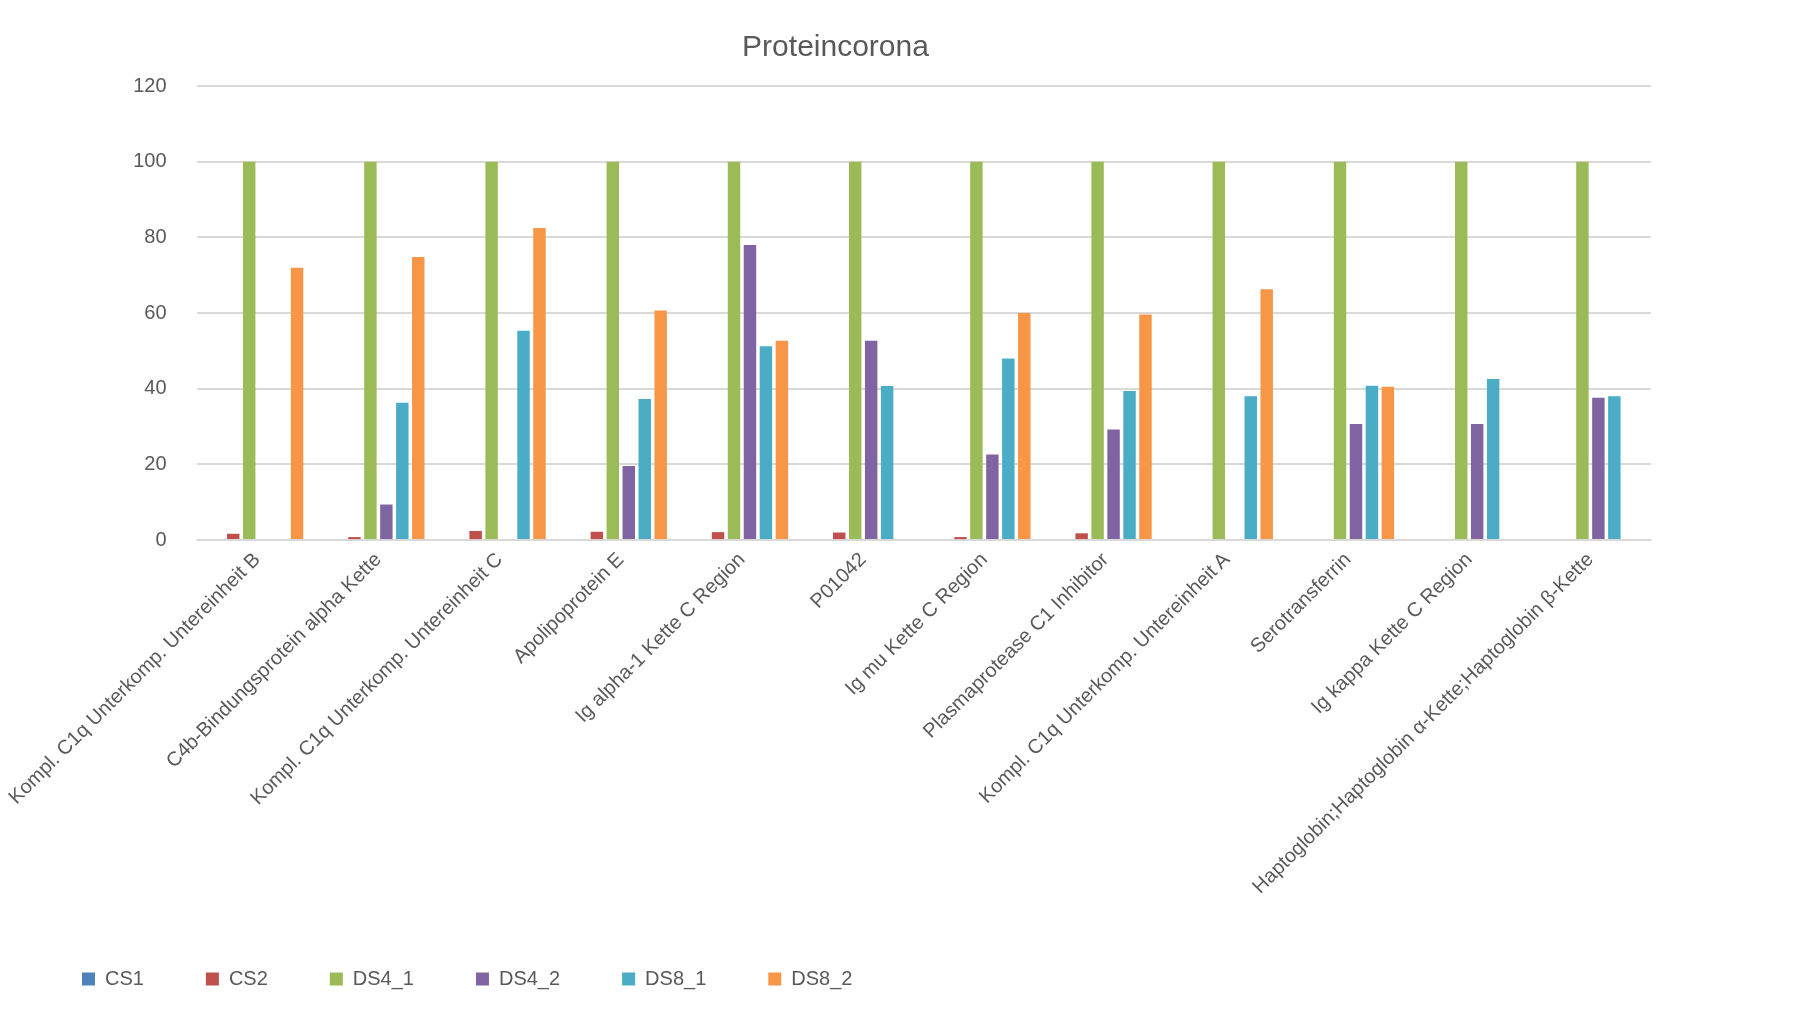 This screenshot has width=1801, height=1009. I want to click on legend-label: DS8_1, so click(676, 978).